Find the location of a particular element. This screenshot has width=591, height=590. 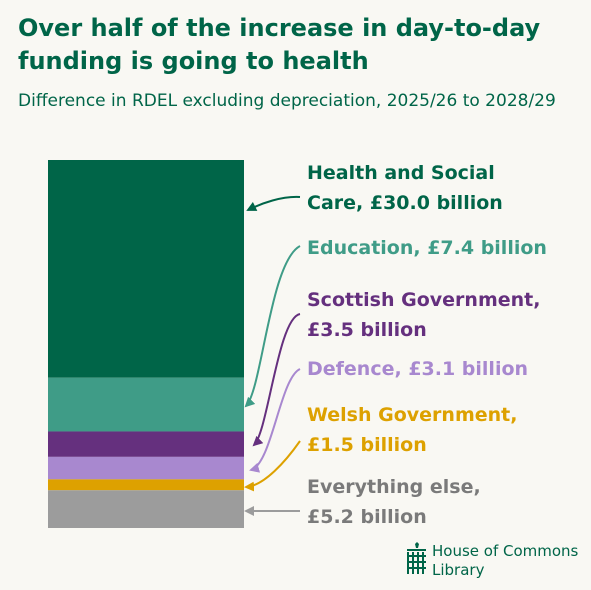

segment-label: Education, £7.4 billion is located at coordinates (427, 248).